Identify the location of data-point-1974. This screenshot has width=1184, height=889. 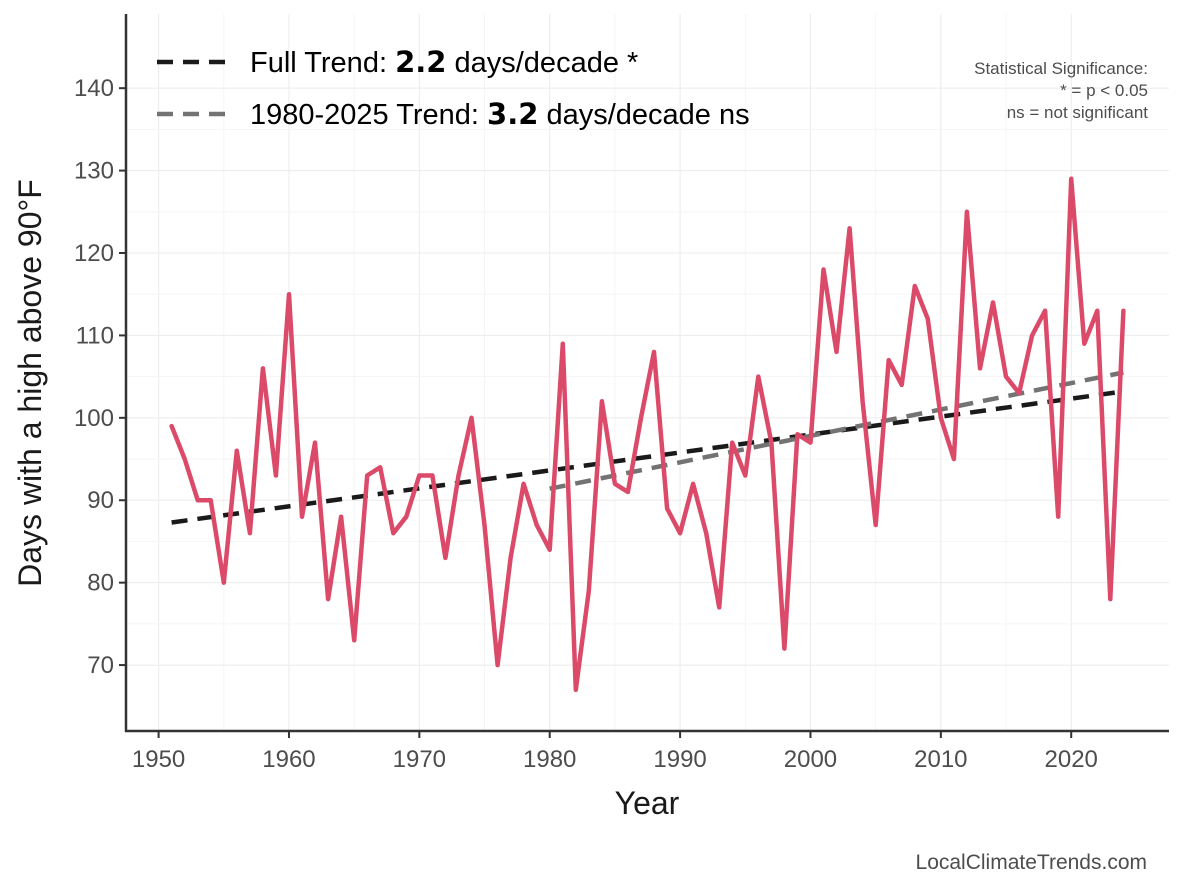
(471, 417).